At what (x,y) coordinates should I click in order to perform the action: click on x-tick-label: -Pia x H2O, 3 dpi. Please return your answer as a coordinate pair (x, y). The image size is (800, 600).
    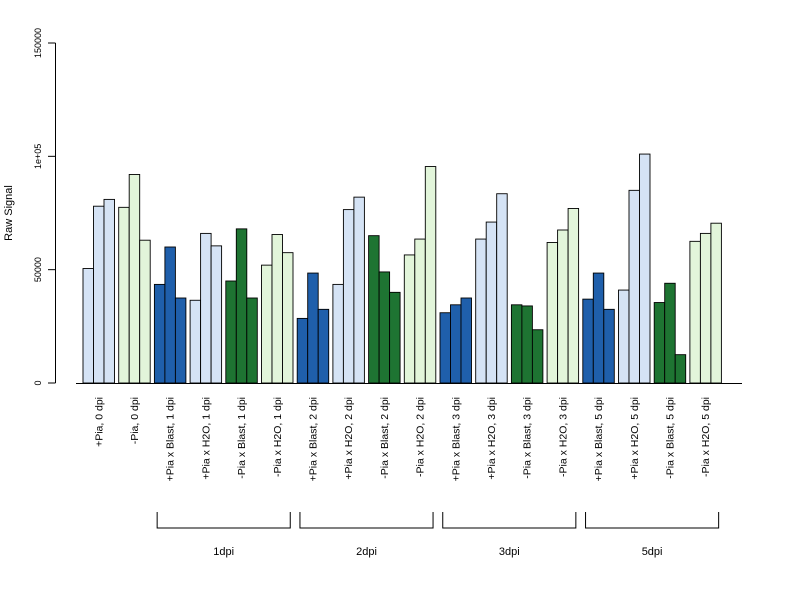
    Looking at the image, I should click on (563, 437).